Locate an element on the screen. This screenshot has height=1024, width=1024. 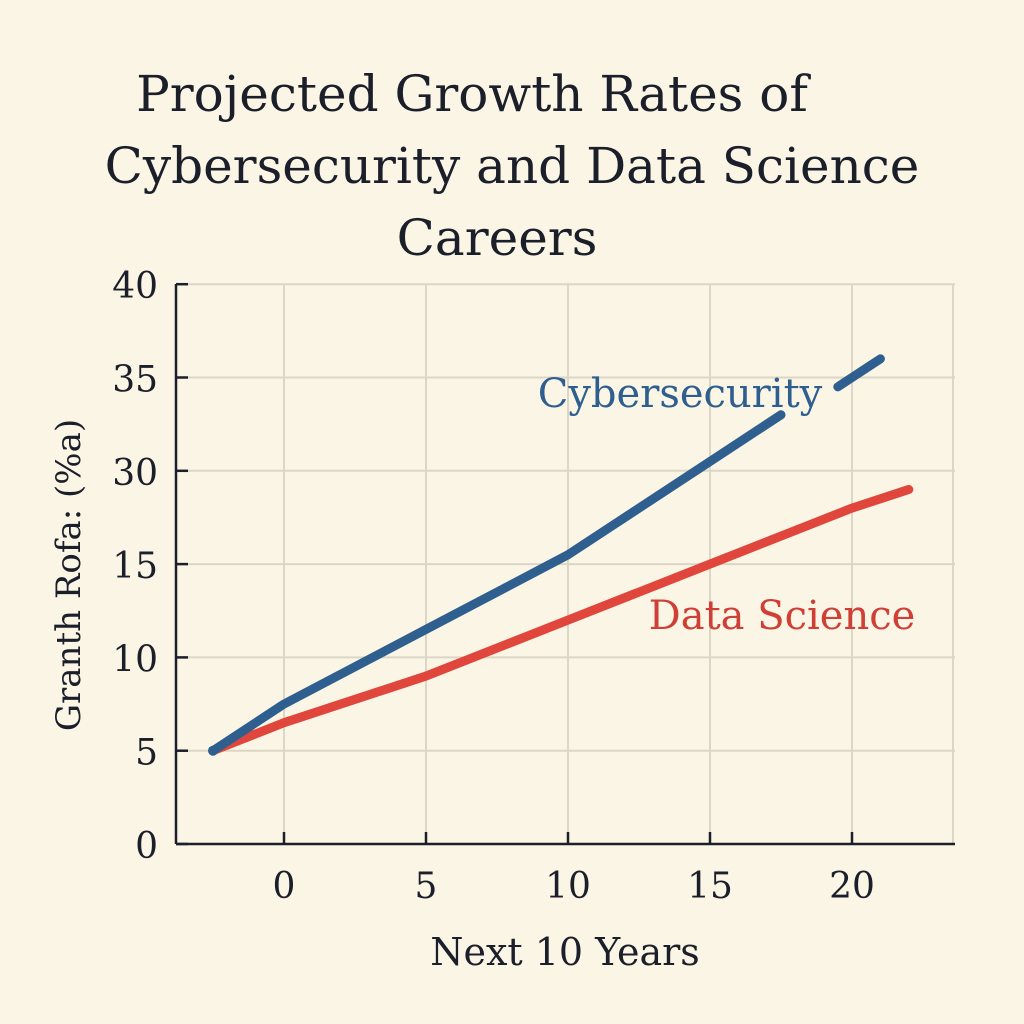
y-axis-label: Granth Rofa: (%a) is located at coordinates (69, 575).